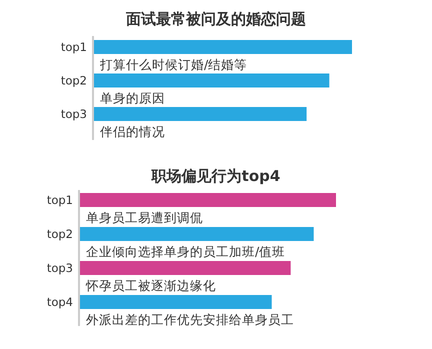  Describe the element at coordinates (215, 176) in the screenshot. I see `chart-title: 职场偏见行为top4` at that location.